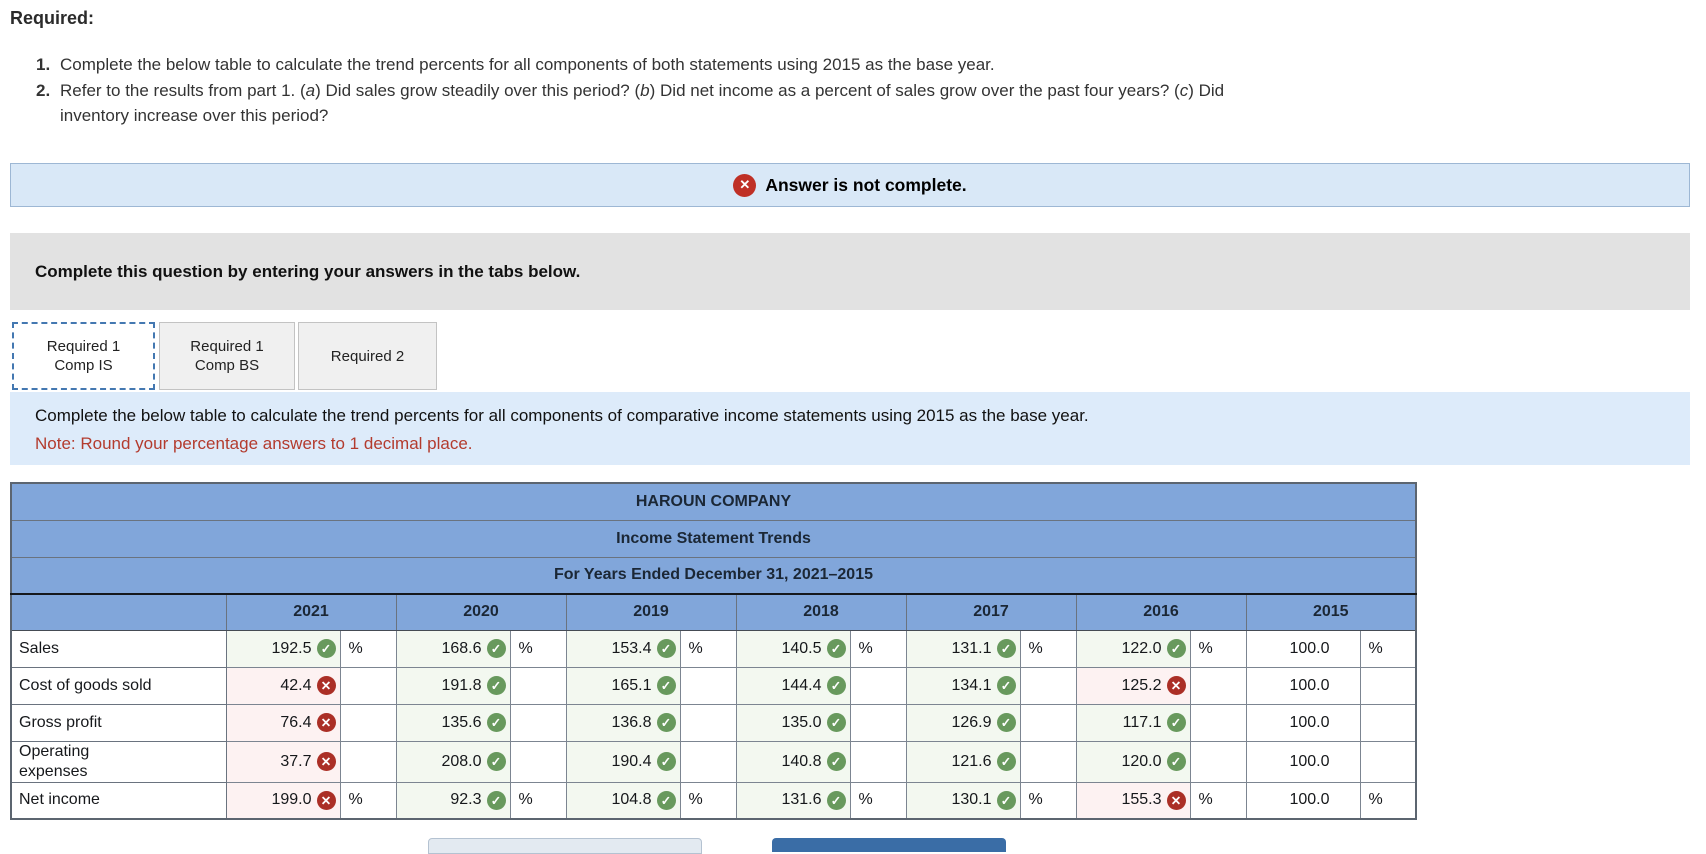 This screenshot has width=1706, height=854. Describe the element at coordinates (1160, 612) in the screenshot. I see `year-header-2016: 2016` at that location.